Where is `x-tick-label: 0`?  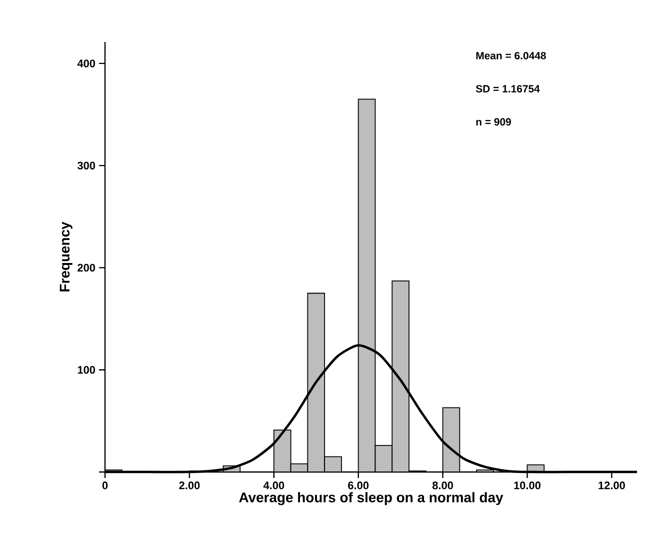
x-tick-label: 0 is located at coordinates (105, 486).